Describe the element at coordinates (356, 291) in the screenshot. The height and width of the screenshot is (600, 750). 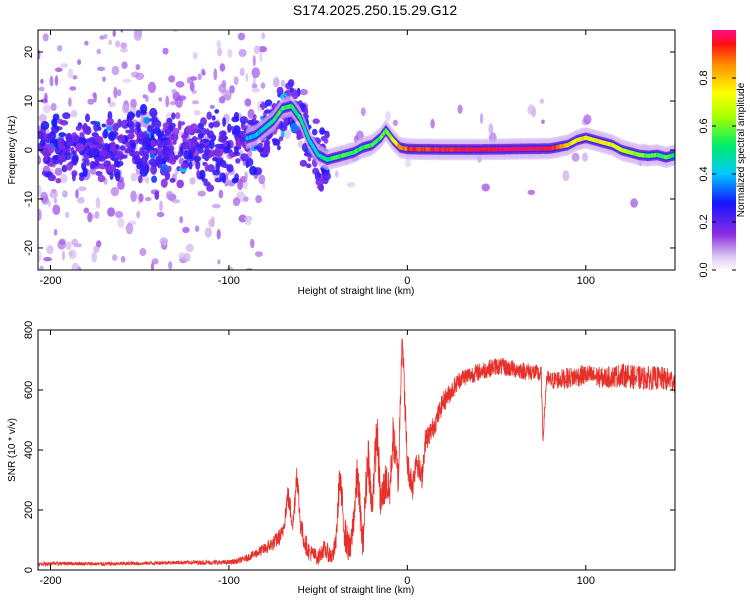
I see `spectrogram-xlabel: Height of straight line (km)` at that location.